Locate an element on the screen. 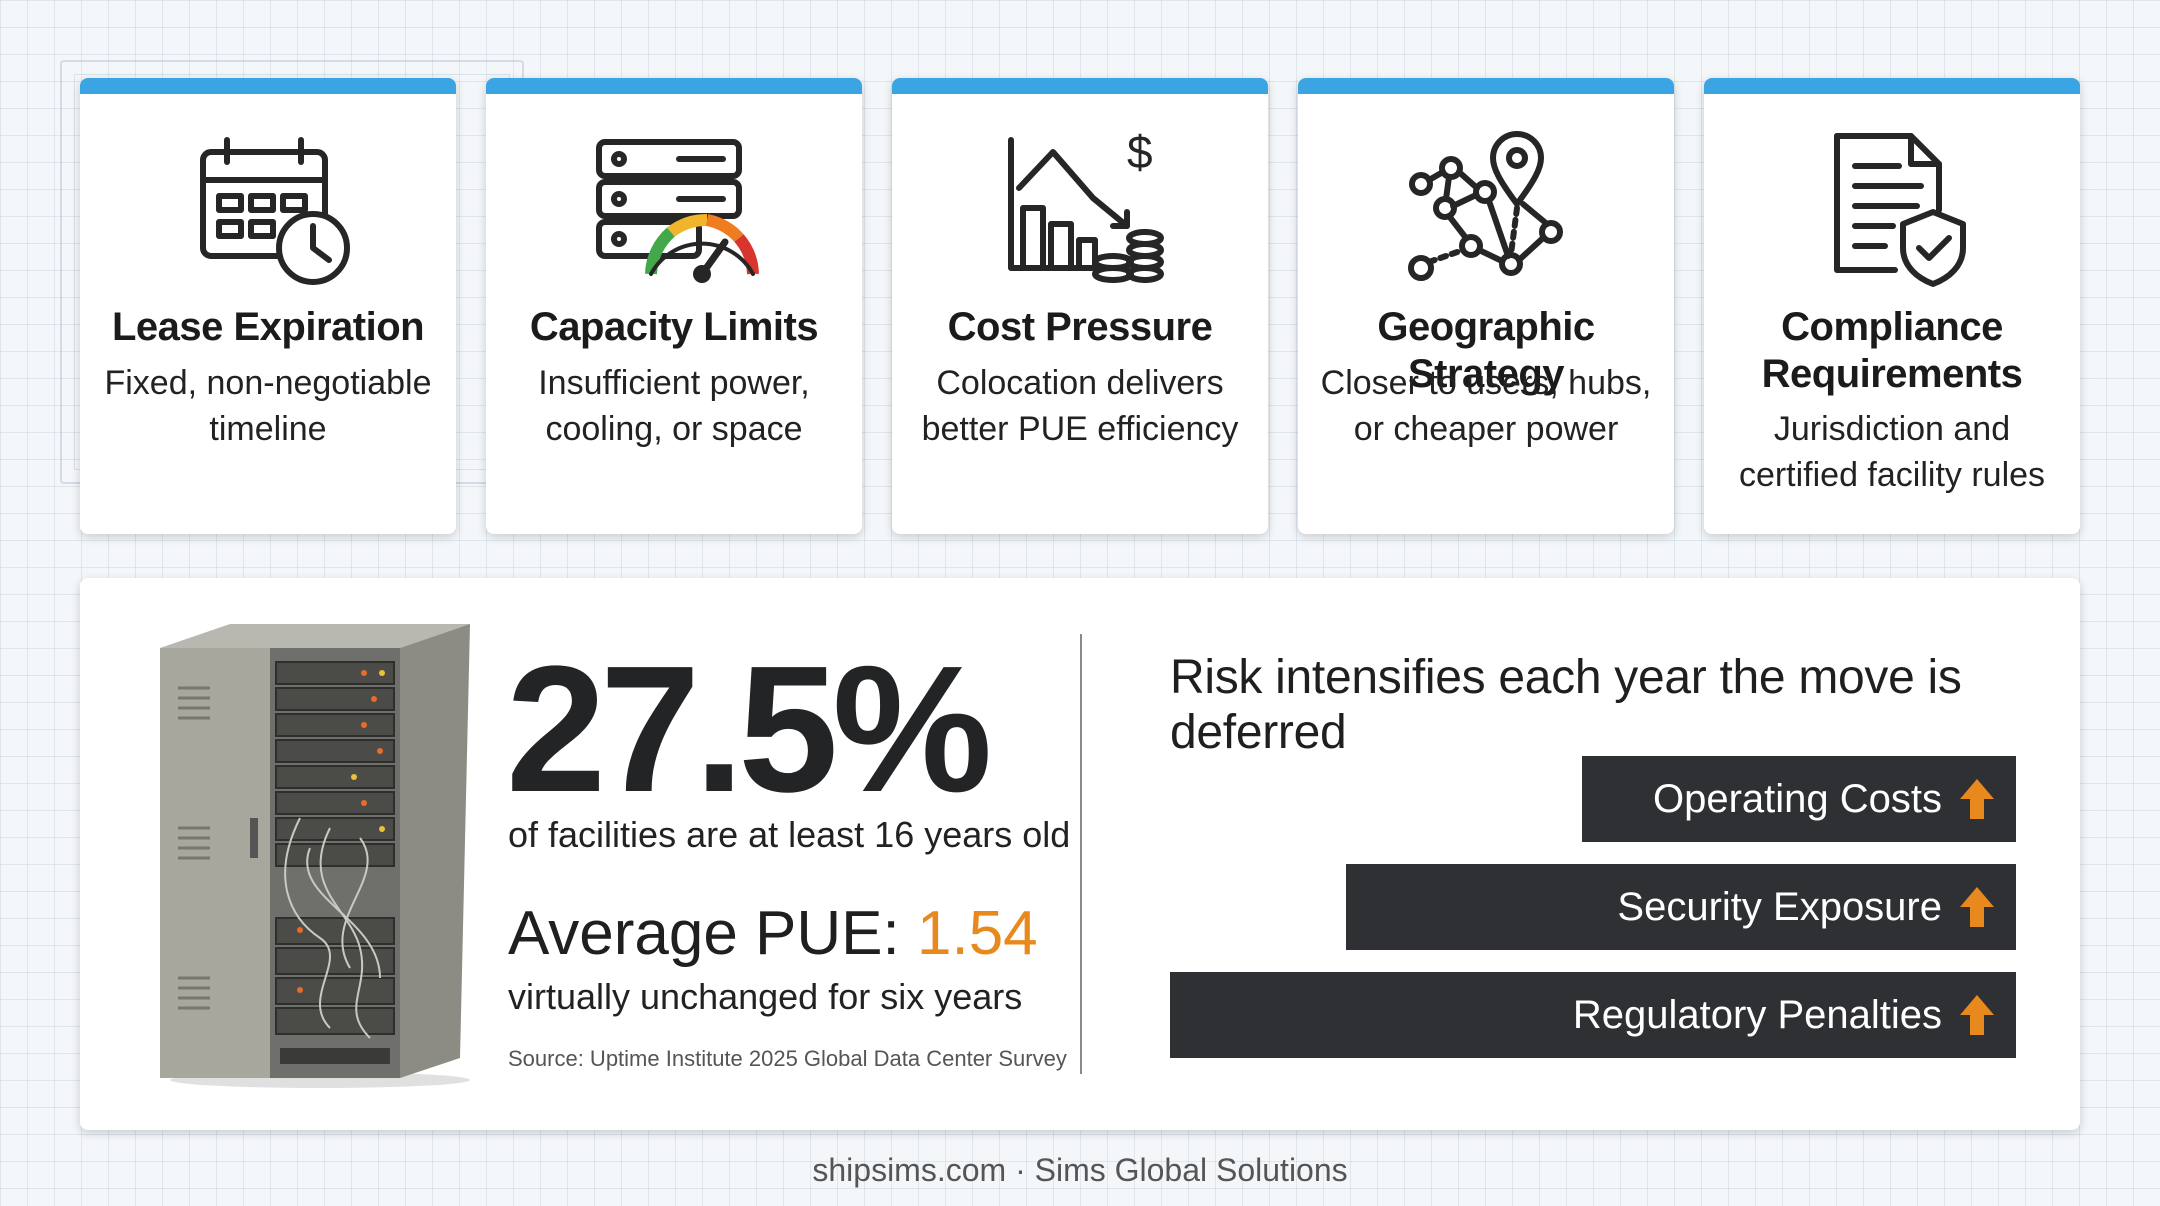  card-description-line: Closer to users, hubs, is located at coordinates (1486, 383).